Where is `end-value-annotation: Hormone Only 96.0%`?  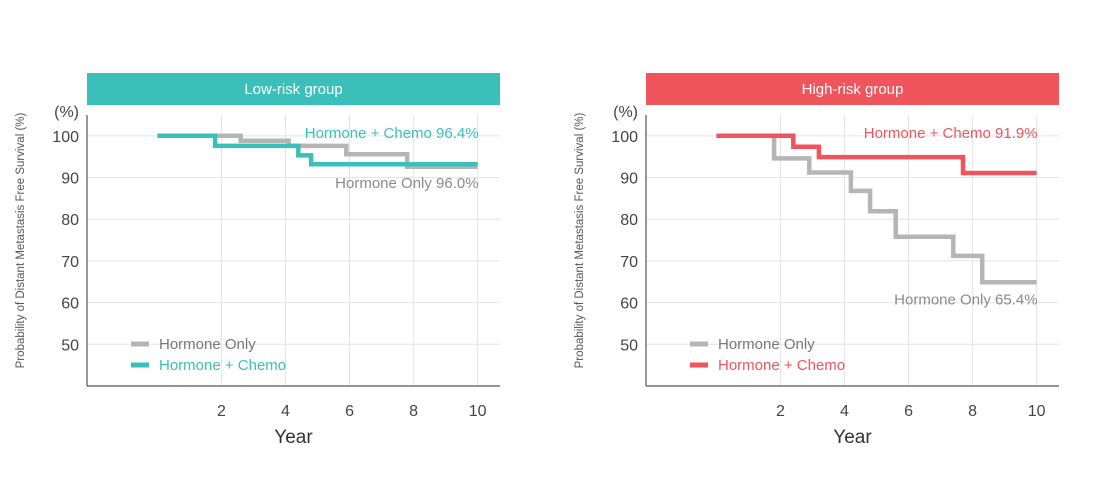
end-value-annotation: Hormone Only 96.0% is located at coordinates (406, 183).